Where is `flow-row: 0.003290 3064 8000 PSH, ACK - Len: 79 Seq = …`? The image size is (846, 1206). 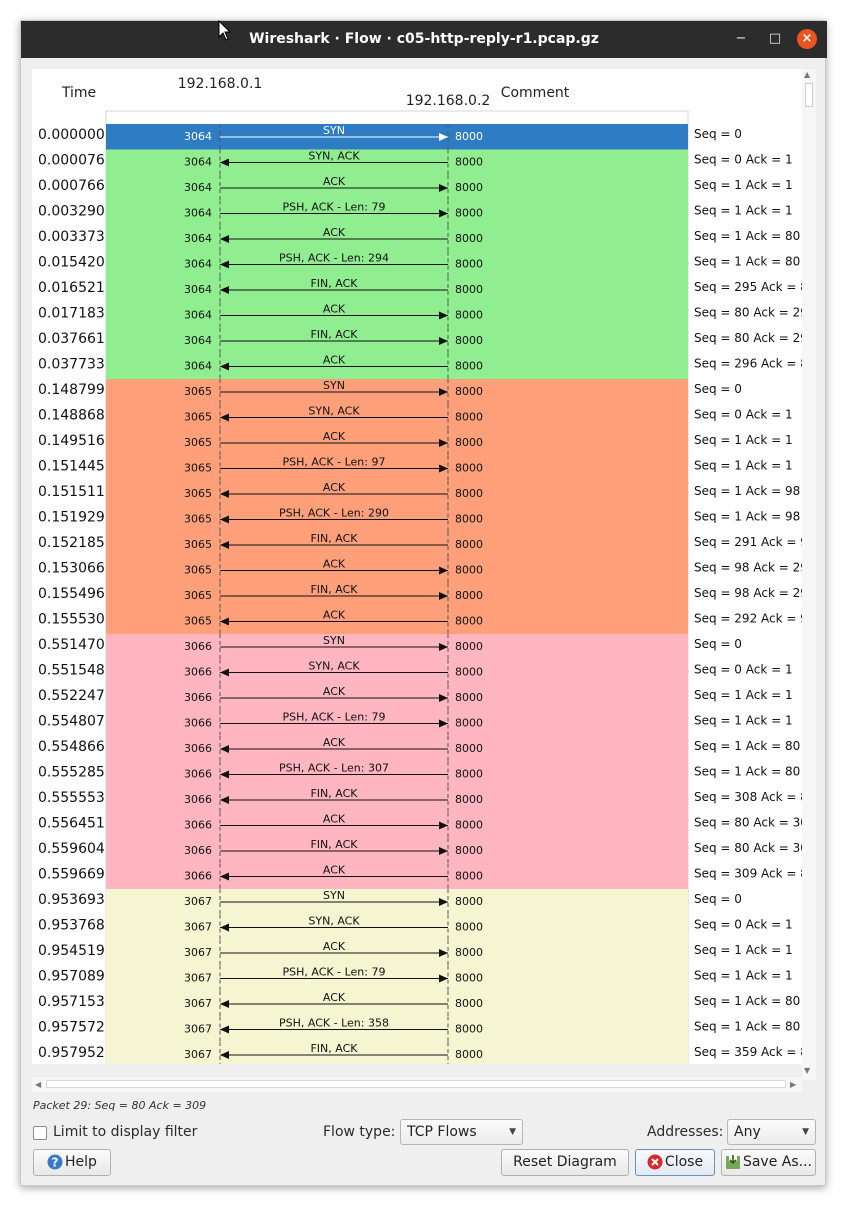 flow-row: 0.003290 3064 8000 PSH, ACK - Len: 79 Seq = … is located at coordinates (415, 213).